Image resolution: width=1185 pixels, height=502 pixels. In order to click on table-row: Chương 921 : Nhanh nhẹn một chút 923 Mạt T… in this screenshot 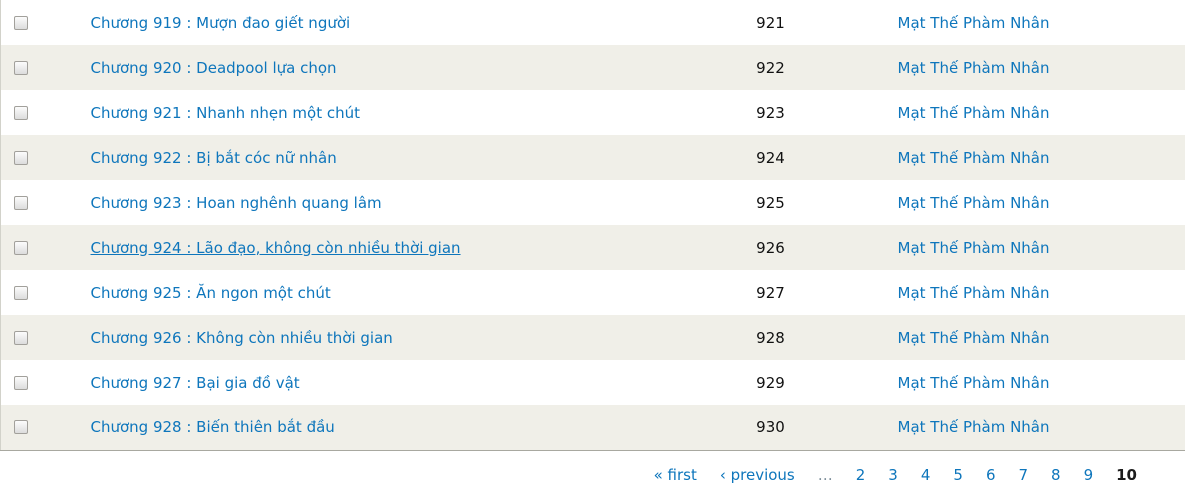, I will do `click(592, 112)`.